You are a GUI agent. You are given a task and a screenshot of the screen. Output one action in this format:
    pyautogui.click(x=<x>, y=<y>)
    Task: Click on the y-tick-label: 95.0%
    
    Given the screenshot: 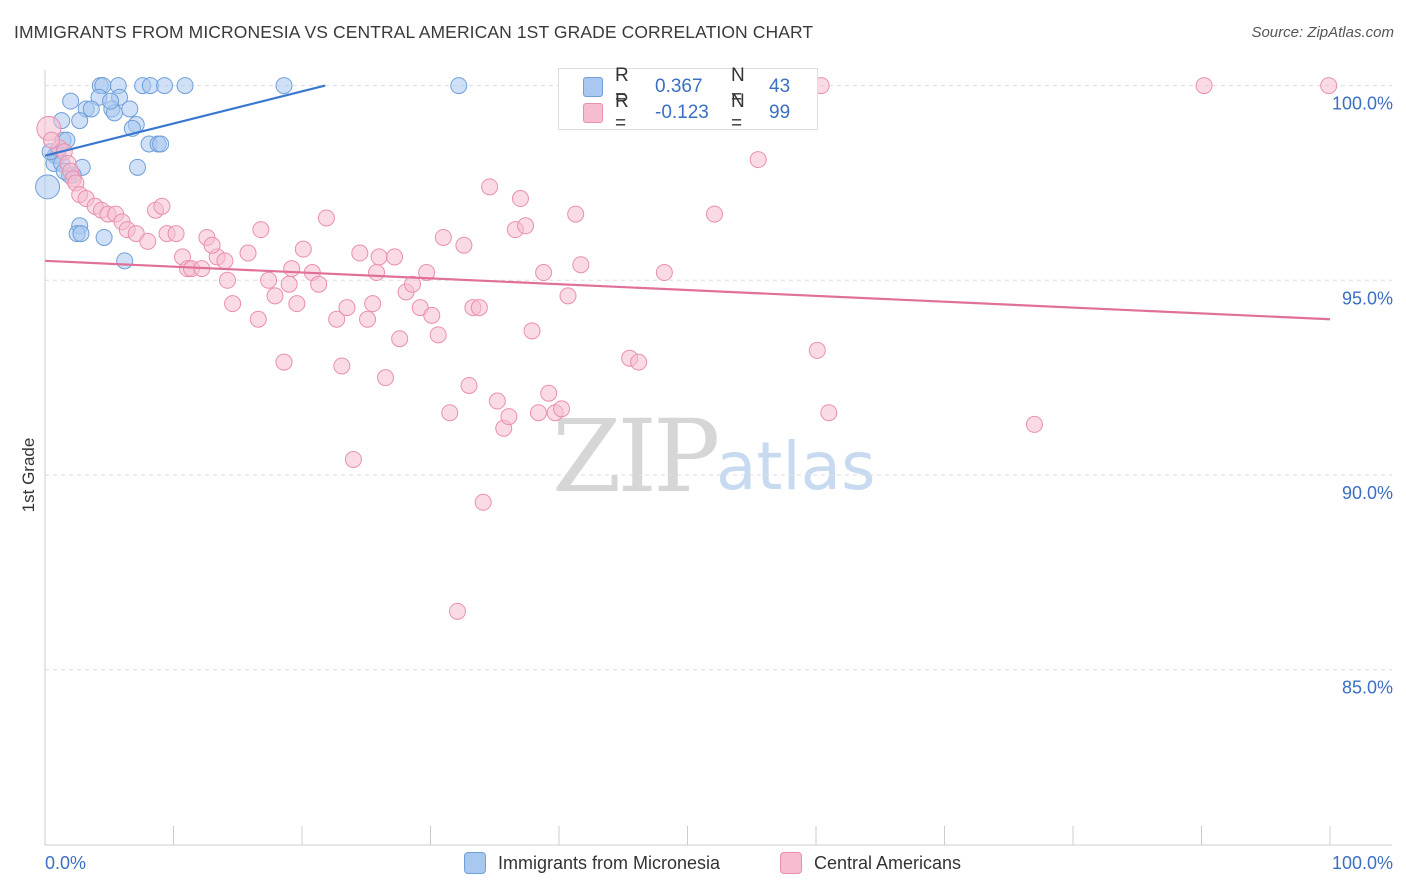 What is the action you would take?
    pyautogui.click(x=1367, y=298)
    